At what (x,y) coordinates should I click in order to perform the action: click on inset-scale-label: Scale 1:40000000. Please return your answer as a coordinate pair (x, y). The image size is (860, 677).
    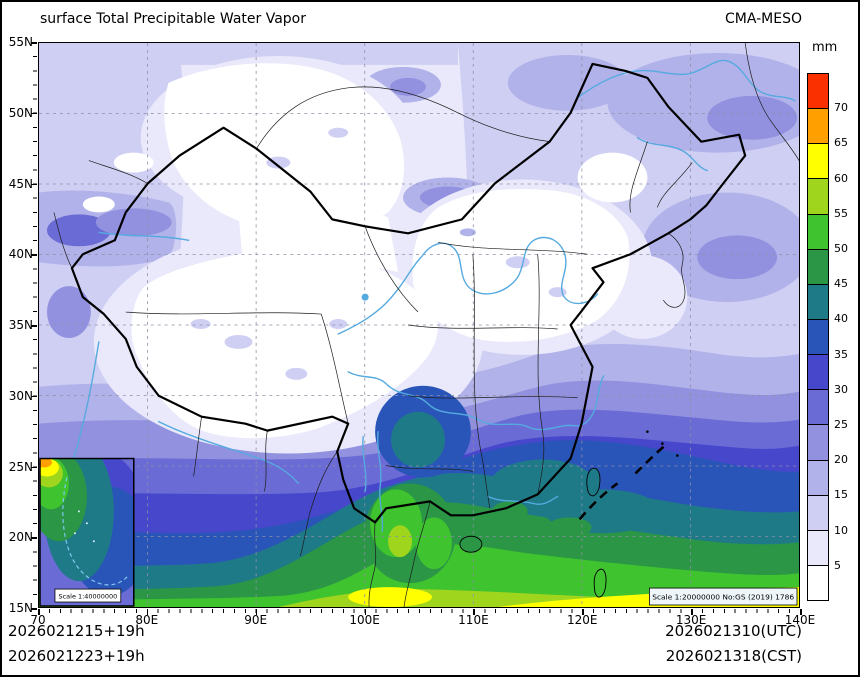
    Looking at the image, I should click on (88, 597).